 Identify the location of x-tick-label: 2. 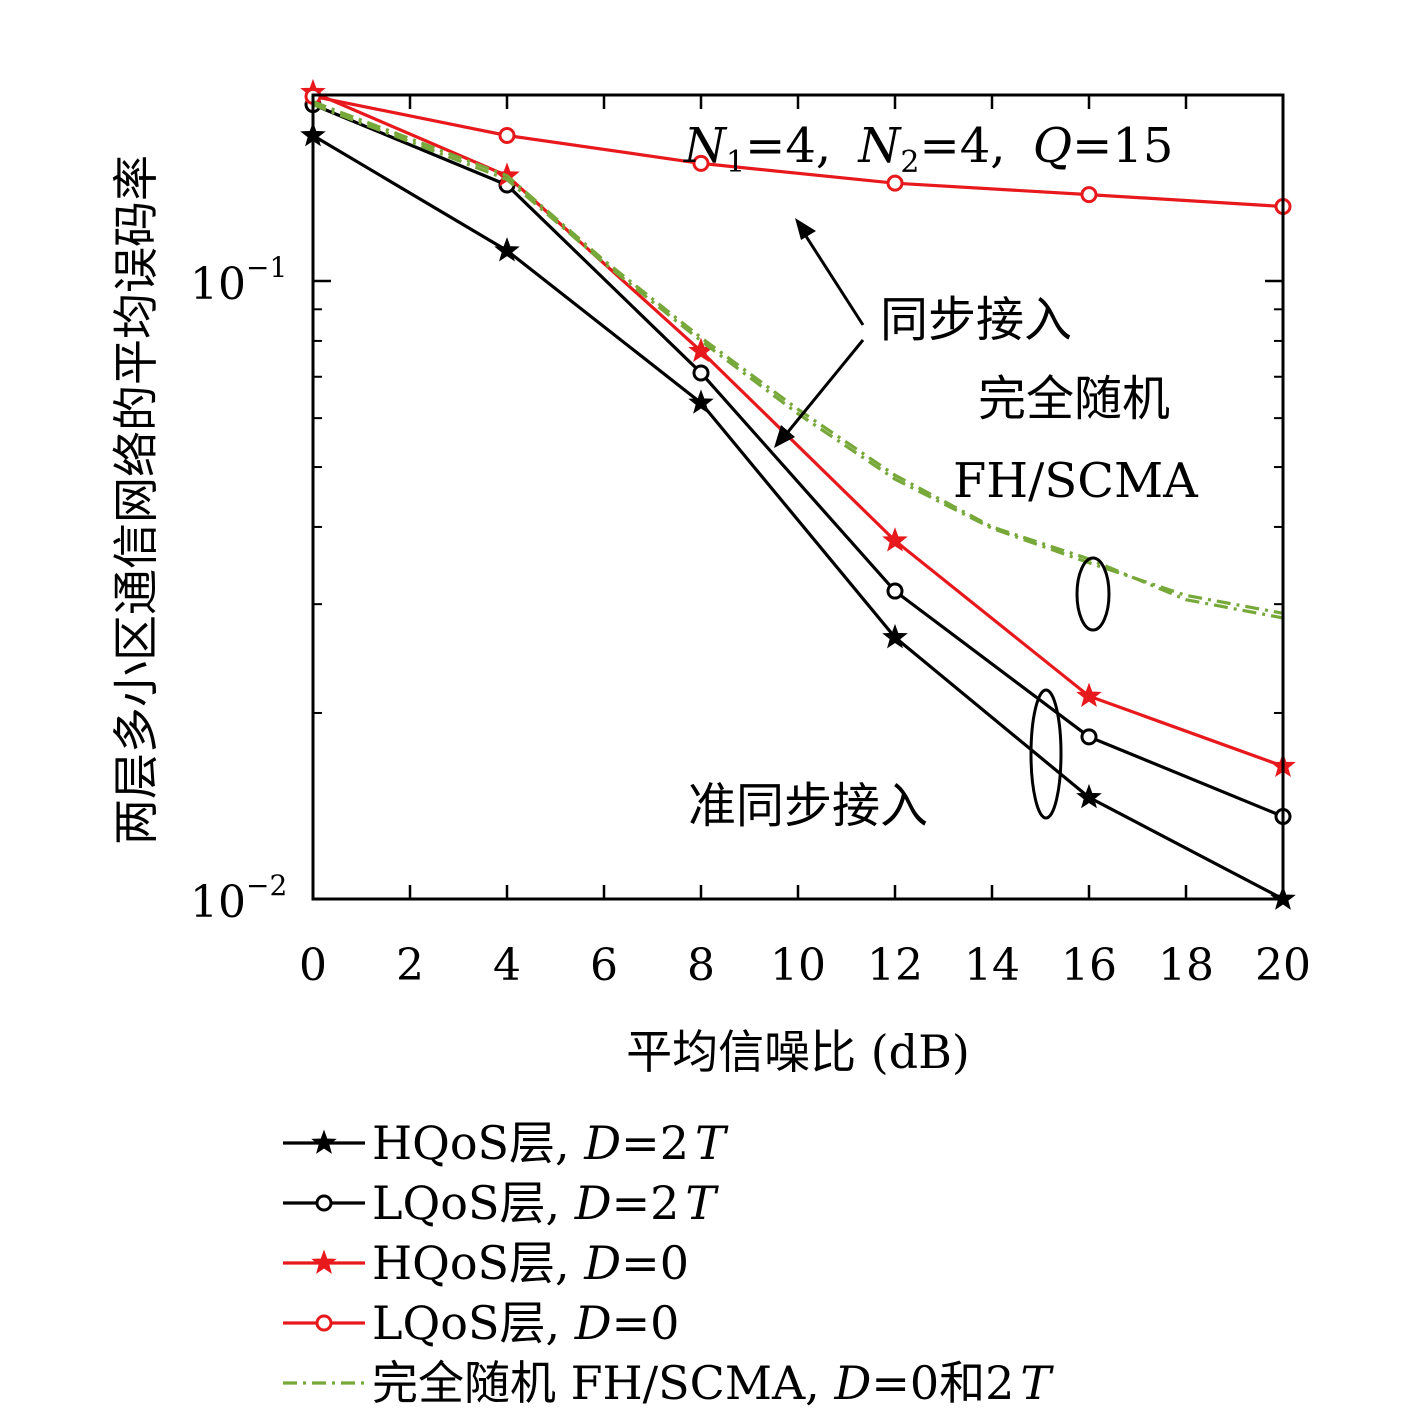
(410, 965).